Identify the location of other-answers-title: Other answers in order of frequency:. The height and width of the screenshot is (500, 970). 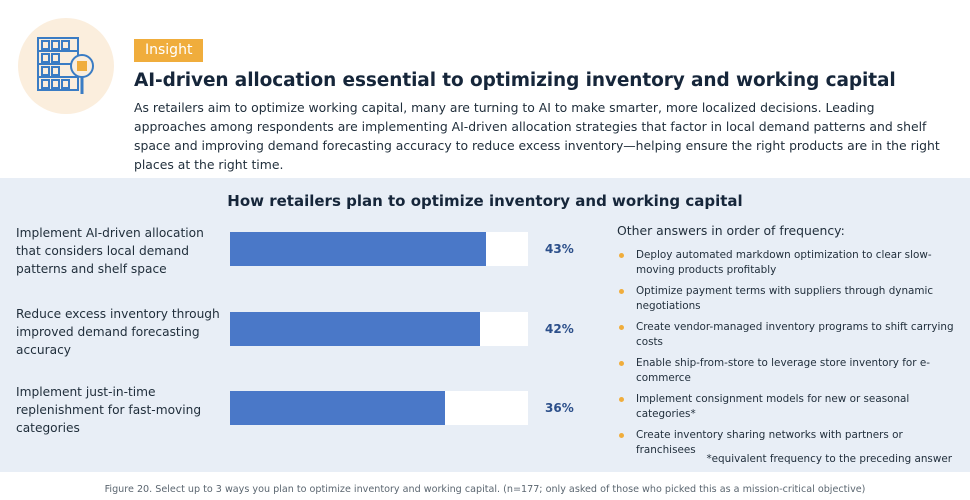
(731, 230).